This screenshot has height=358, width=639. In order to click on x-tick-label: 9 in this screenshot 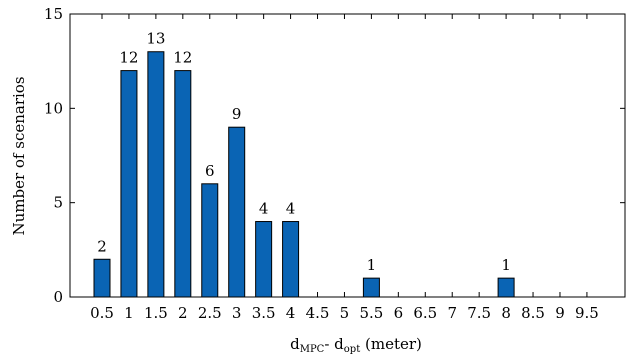, I will do `click(560, 313)`.